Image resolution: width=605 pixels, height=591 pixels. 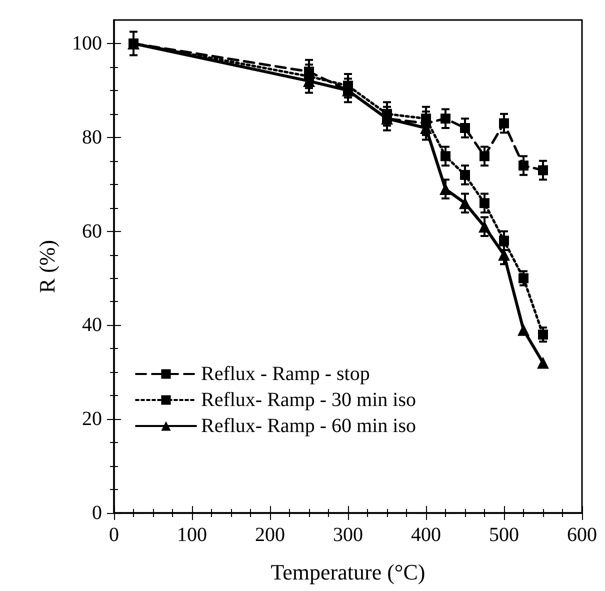 What do you see at coordinates (308, 400) in the screenshot?
I see `legend-label: Reflux- Ramp - 30 min iso` at bounding box center [308, 400].